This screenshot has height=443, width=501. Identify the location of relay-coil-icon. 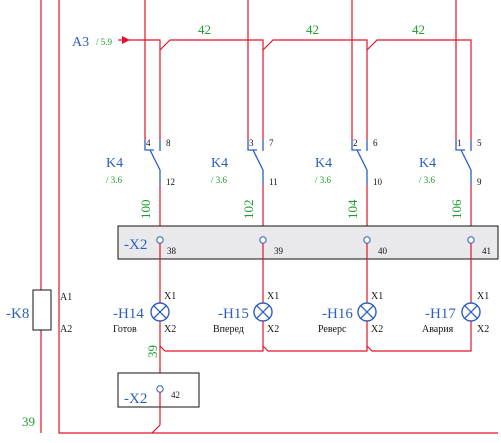
(42, 310).